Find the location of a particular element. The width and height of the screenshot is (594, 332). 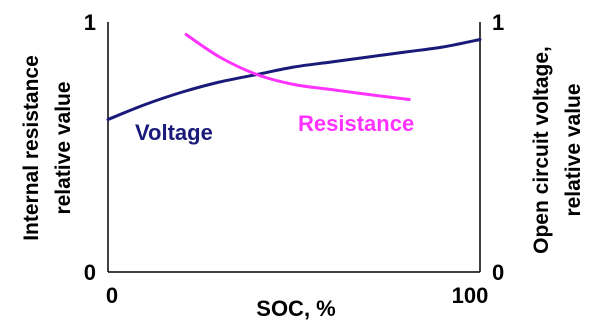

right-tick-label-bottom: 0 is located at coordinates (498, 272).